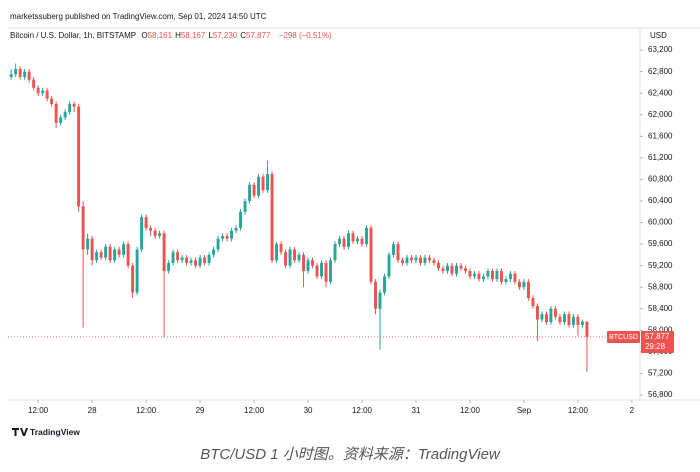 This screenshot has height=472, width=700. What do you see at coordinates (308, 410) in the screenshot?
I see `x-tick-label: 30` at bounding box center [308, 410].